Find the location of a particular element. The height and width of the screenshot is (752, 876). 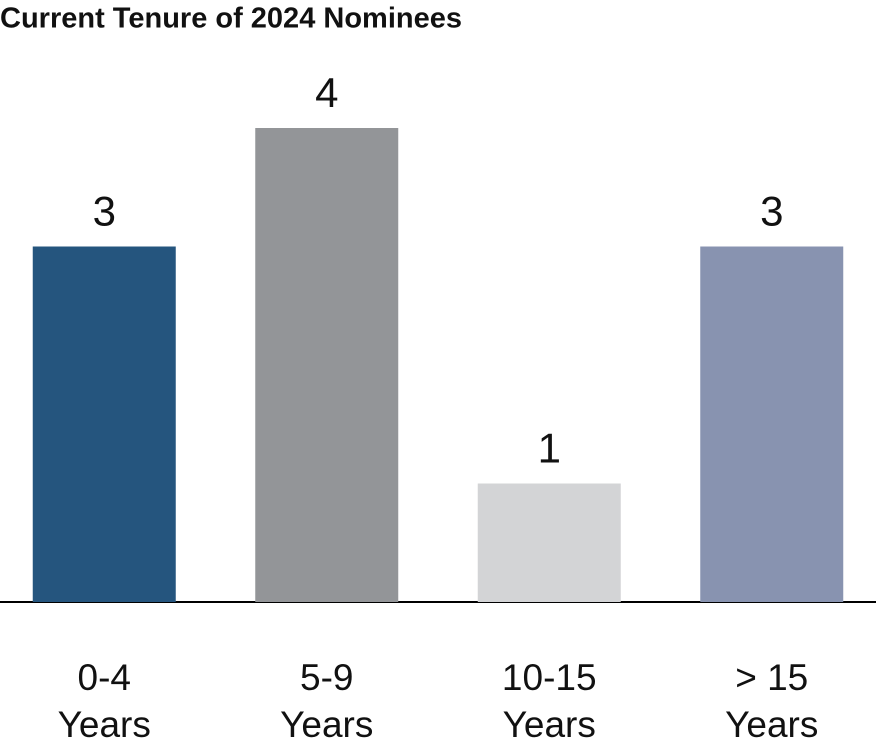

x-tick-label: 0-4 is located at coordinates (104, 677).